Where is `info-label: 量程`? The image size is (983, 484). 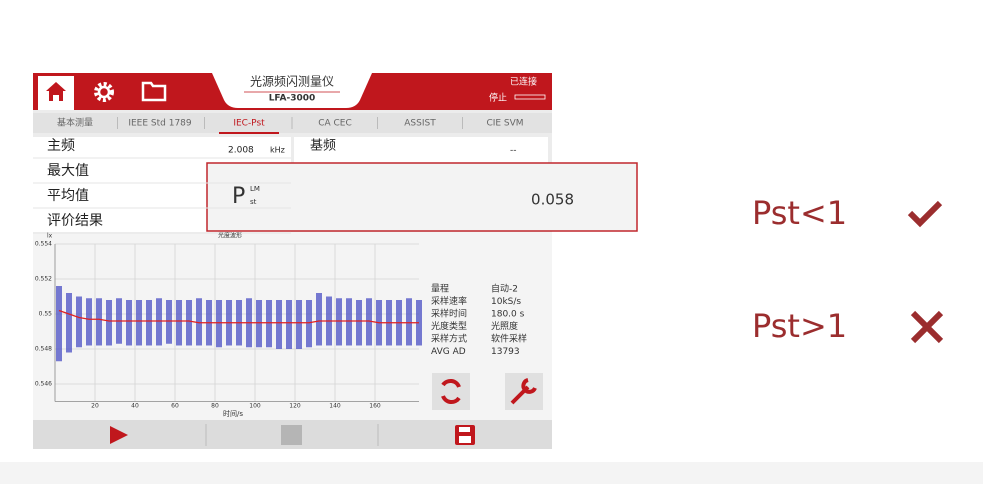 info-label: 量程 is located at coordinates (440, 289).